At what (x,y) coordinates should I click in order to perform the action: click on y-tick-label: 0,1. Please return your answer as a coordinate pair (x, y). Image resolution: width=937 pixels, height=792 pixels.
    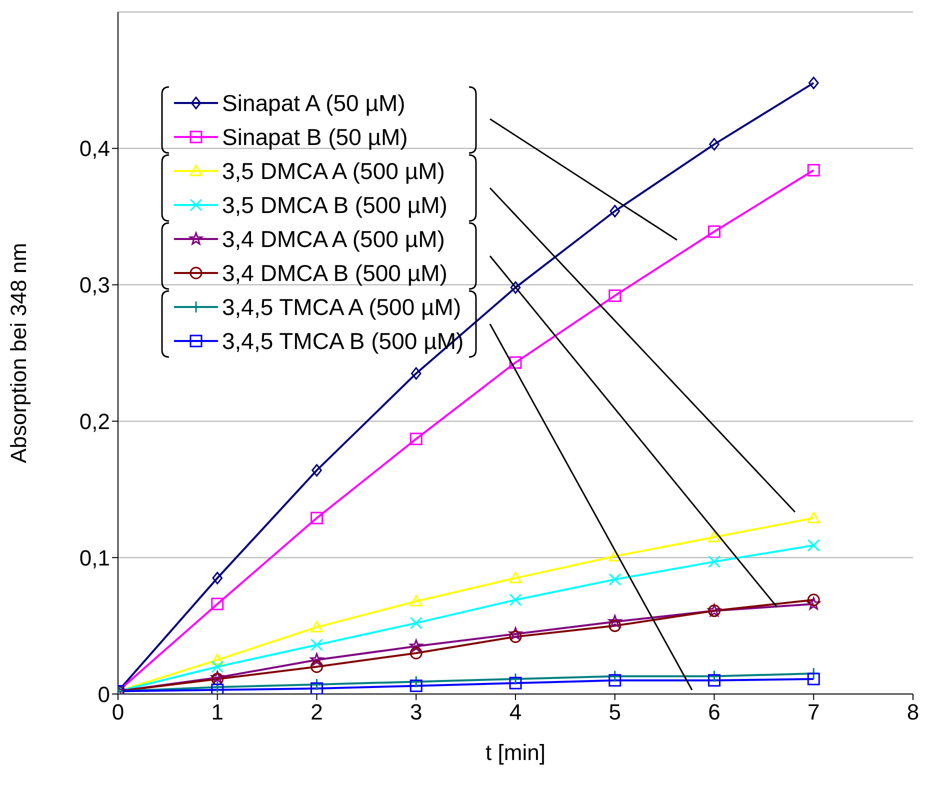
    Looking at the image, I should click on (94, 557).